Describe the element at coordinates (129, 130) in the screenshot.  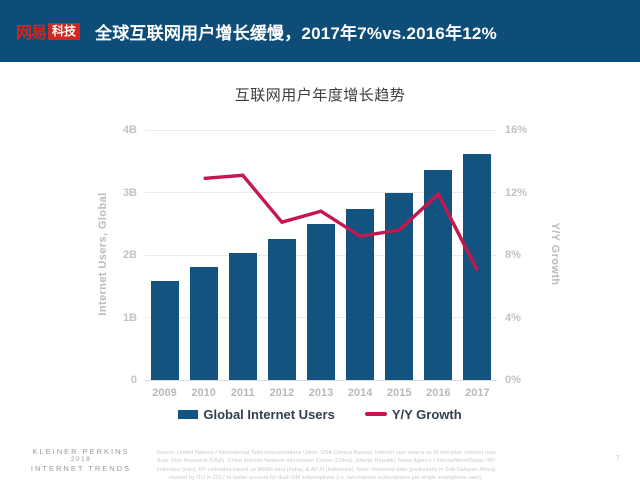
I see `left-axis-tick: 4B` at that location.